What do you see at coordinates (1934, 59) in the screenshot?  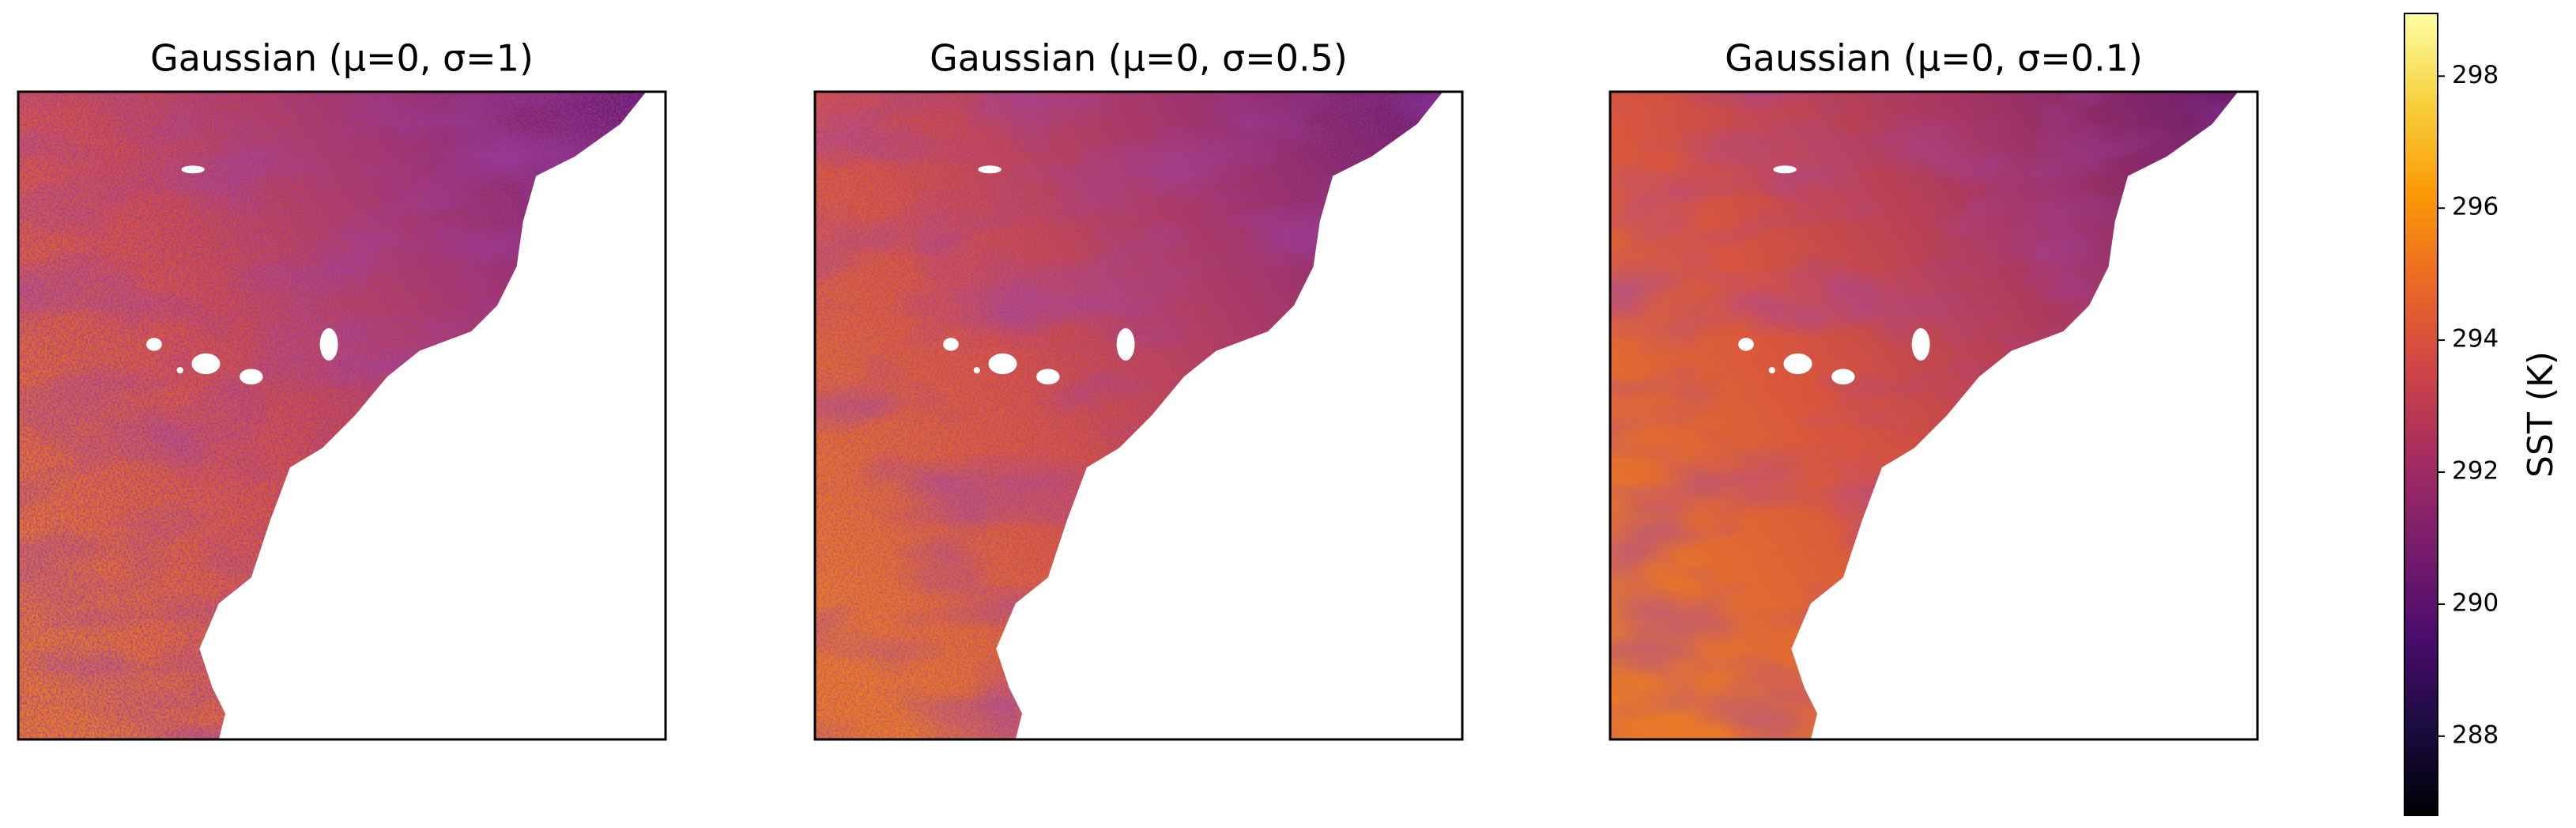 I see `panel-title: Gaussian (μ=0, σ=0.1)` at bounding box center [1934, 59].